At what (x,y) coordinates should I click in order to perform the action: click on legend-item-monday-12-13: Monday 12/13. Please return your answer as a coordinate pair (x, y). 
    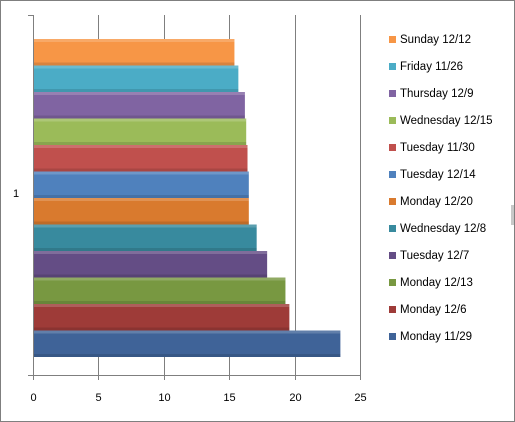
    Looking at the image, I should click on (431, 283).